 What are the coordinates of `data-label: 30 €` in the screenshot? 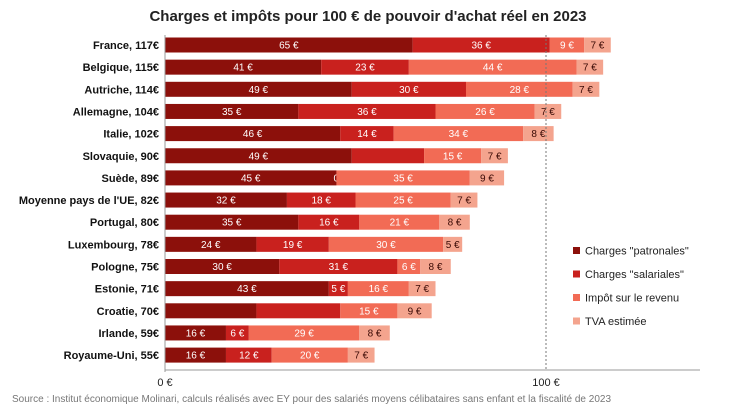 It's located at (386, 245).